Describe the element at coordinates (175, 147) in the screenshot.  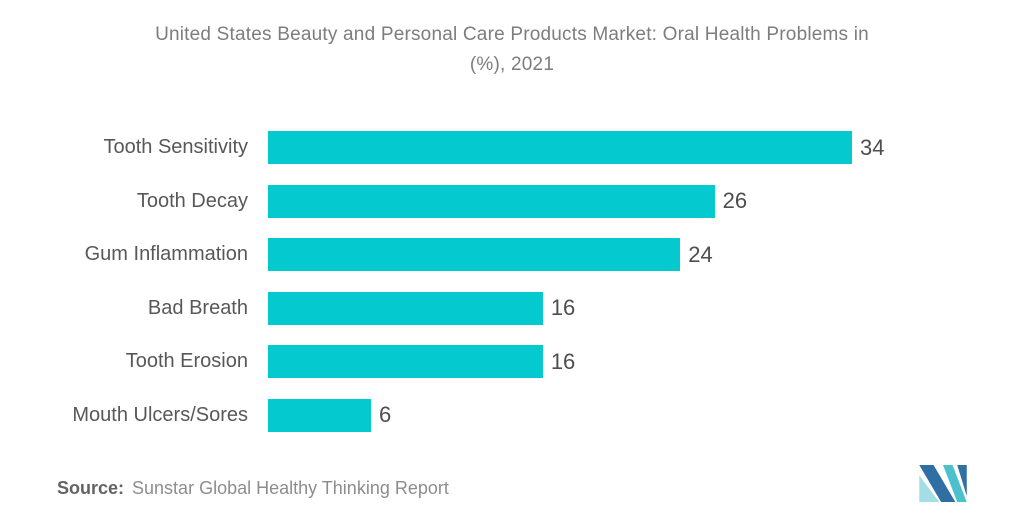
I see `category-label: Tooth Sensitivity` at that location.